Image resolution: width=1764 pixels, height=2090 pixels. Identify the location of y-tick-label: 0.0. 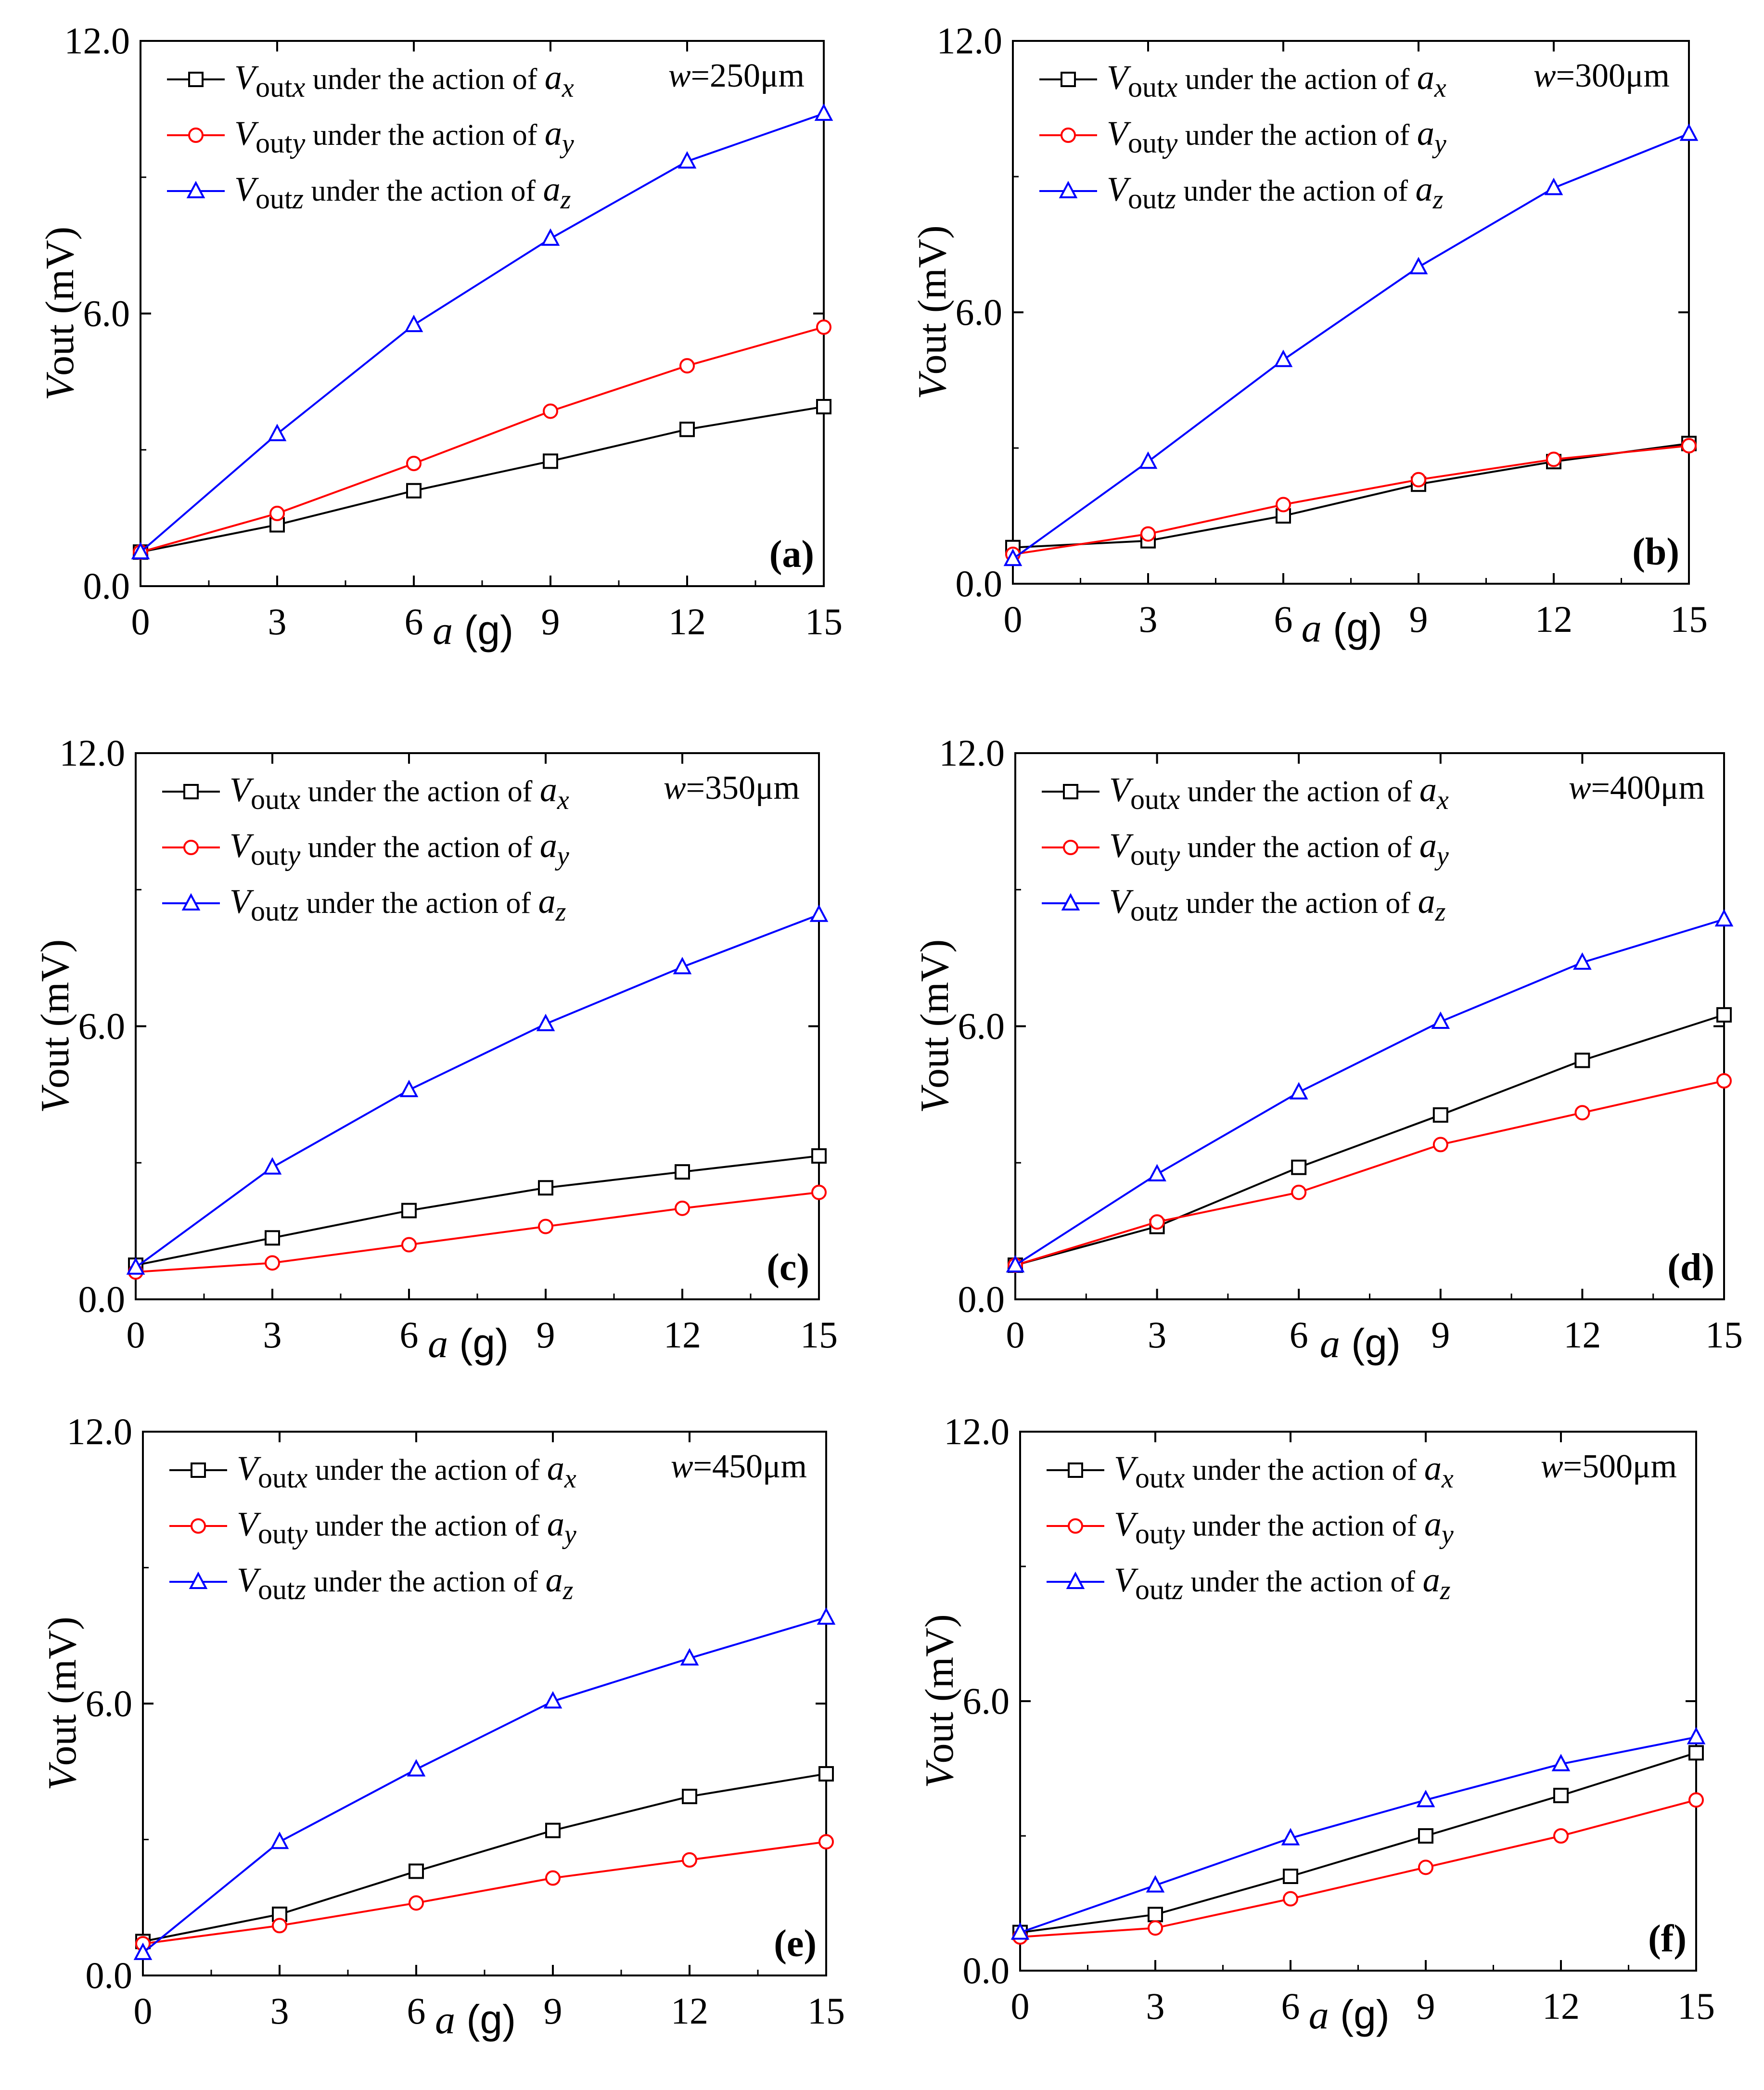
(981, 1299).